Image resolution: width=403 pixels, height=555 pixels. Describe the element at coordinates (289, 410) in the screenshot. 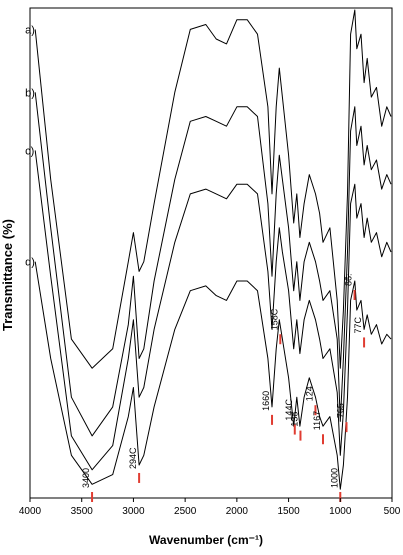

I see `peak-label: 144C` at that location.